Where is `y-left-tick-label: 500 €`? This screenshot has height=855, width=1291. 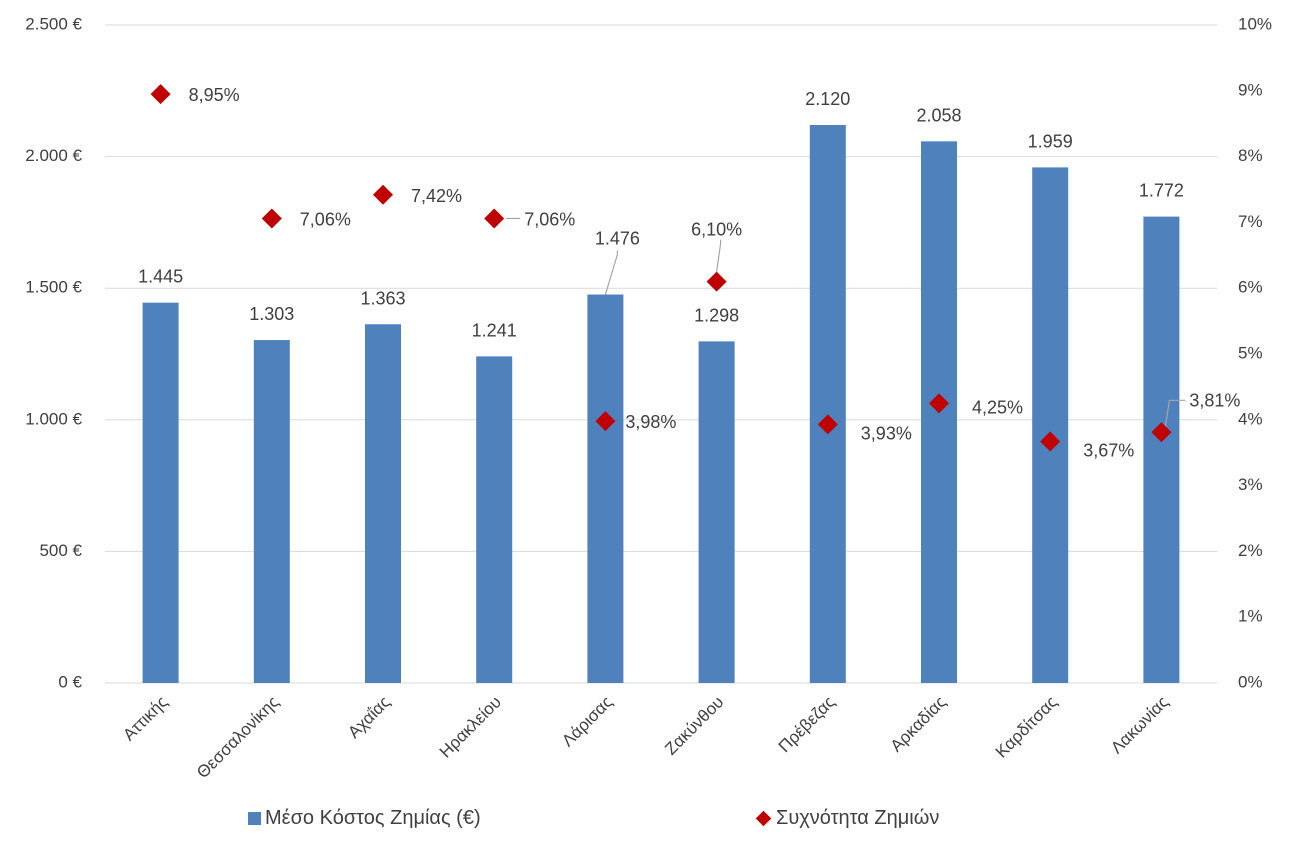 y-left-tick-label: 500 € is located at coordinates (60, 550).